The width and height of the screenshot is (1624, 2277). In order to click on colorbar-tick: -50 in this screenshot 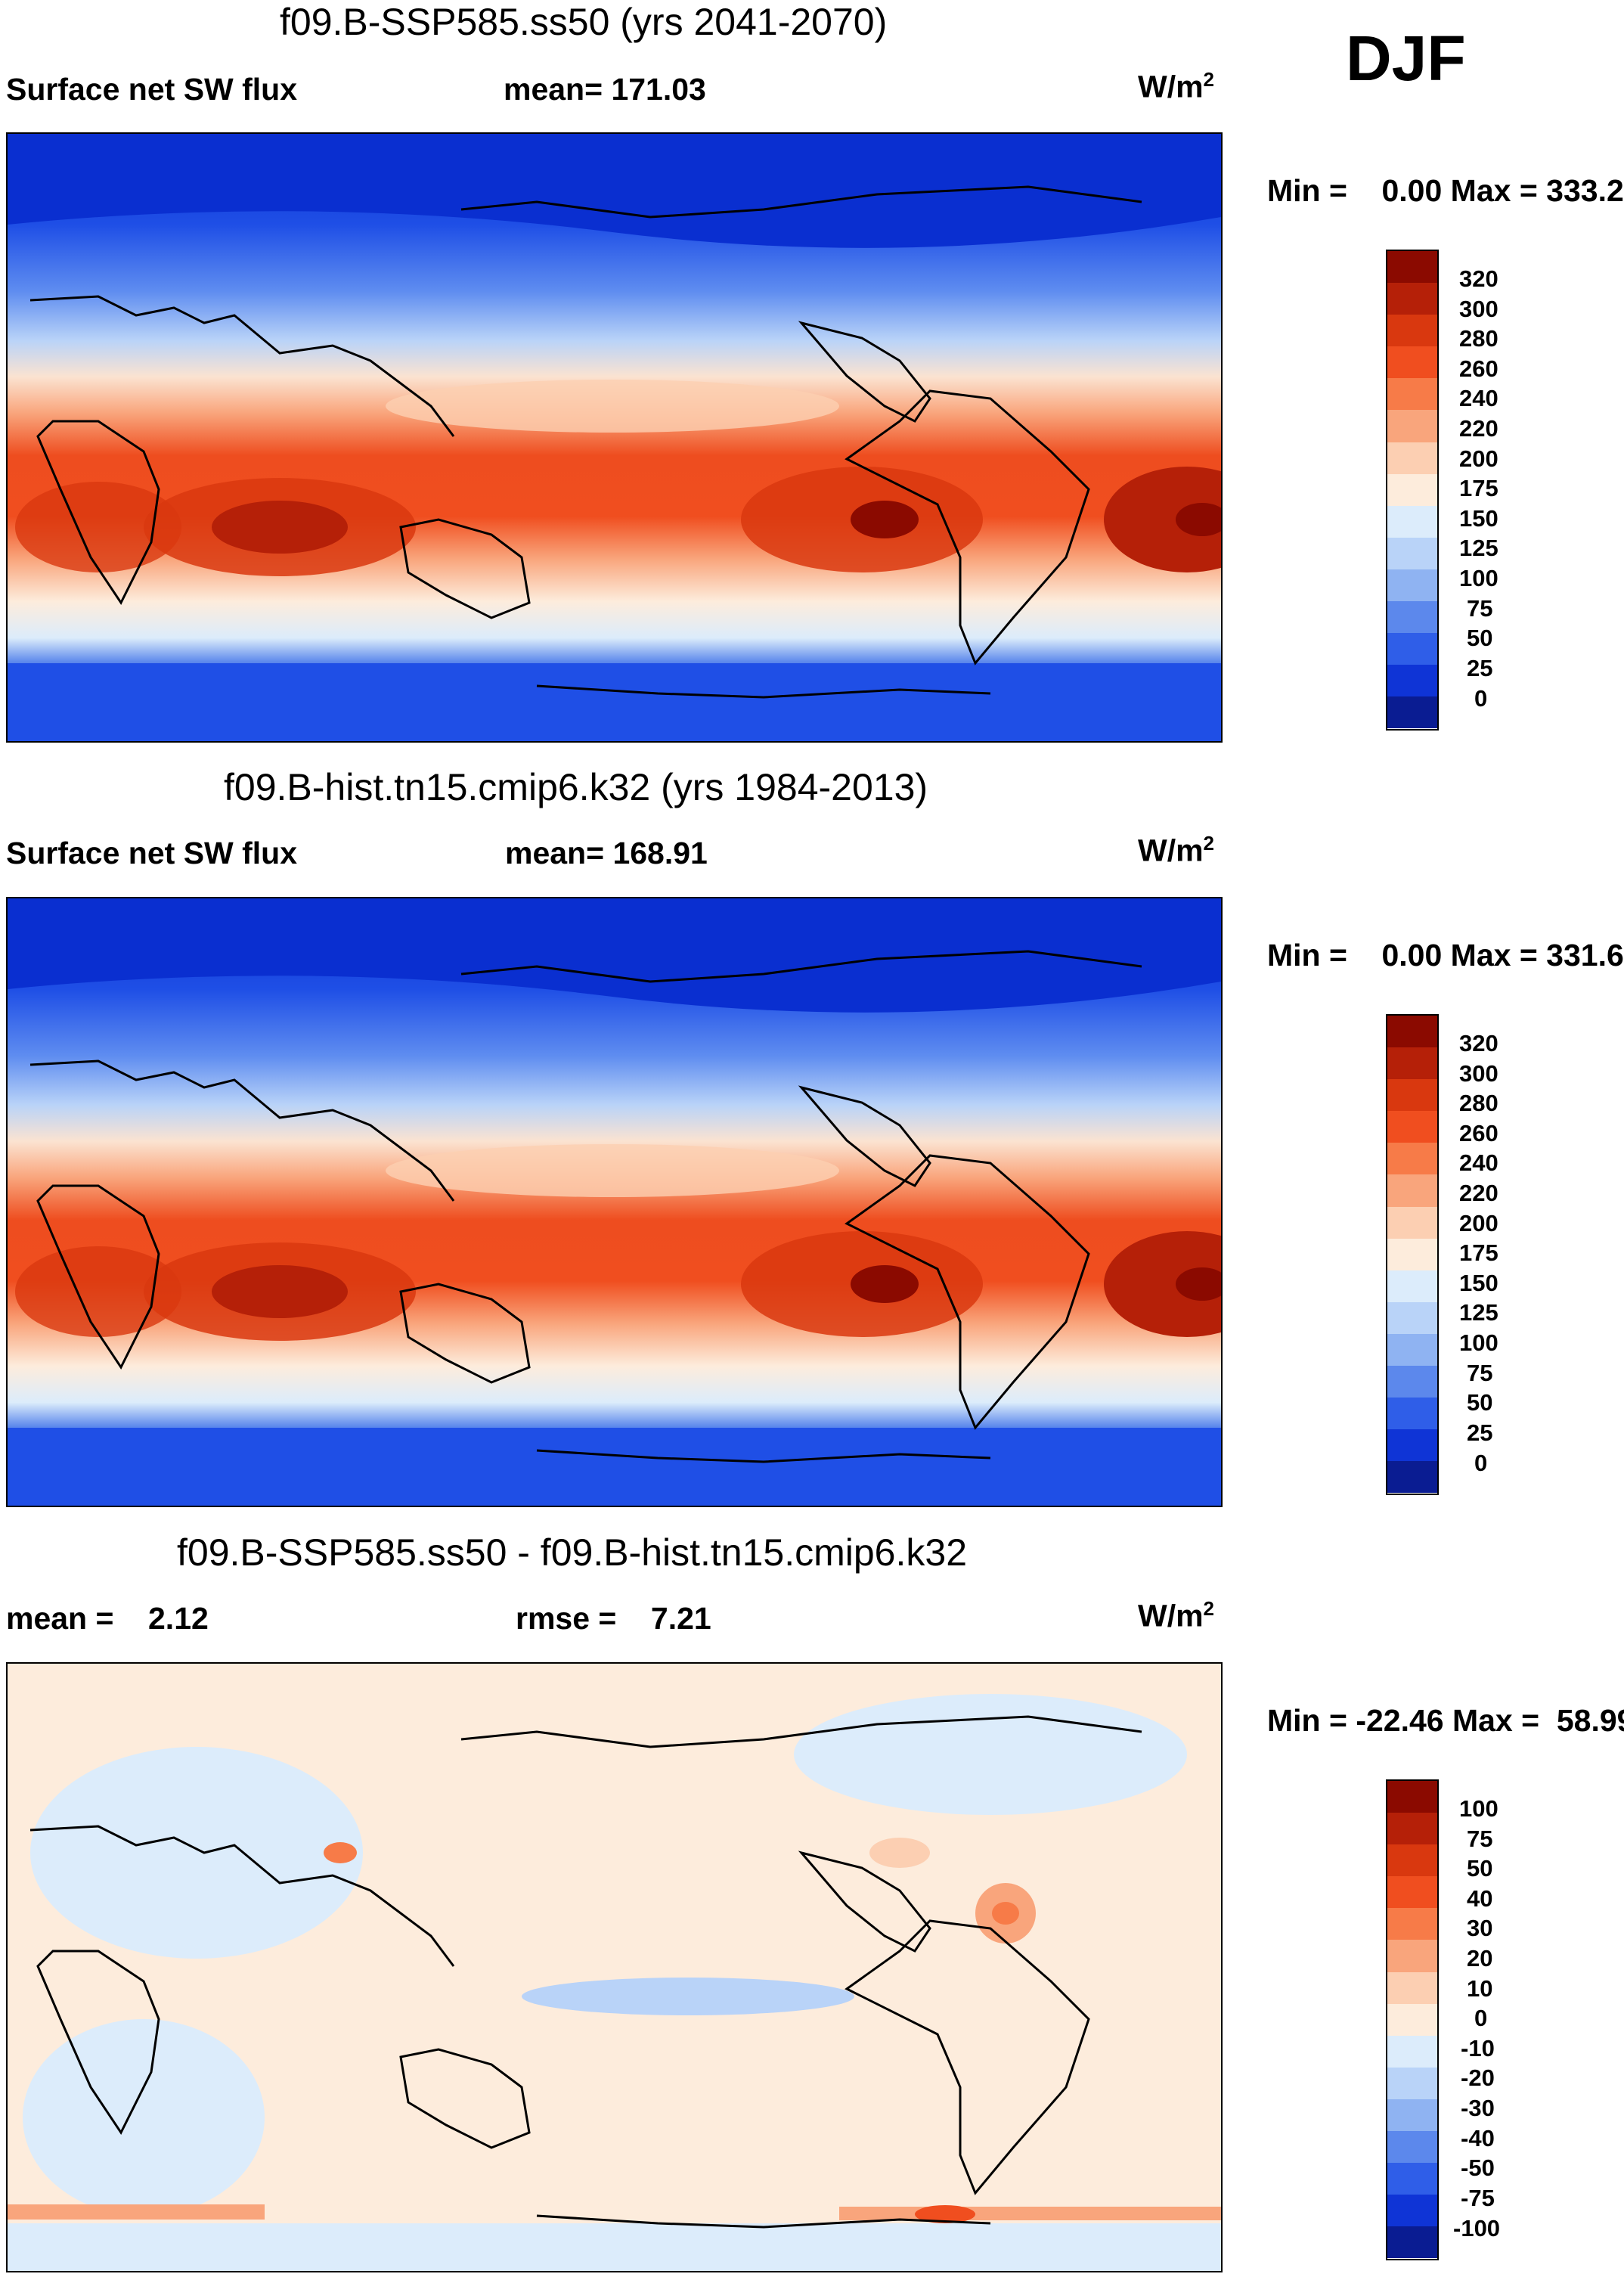, I will do `click(1478, 2167)`.